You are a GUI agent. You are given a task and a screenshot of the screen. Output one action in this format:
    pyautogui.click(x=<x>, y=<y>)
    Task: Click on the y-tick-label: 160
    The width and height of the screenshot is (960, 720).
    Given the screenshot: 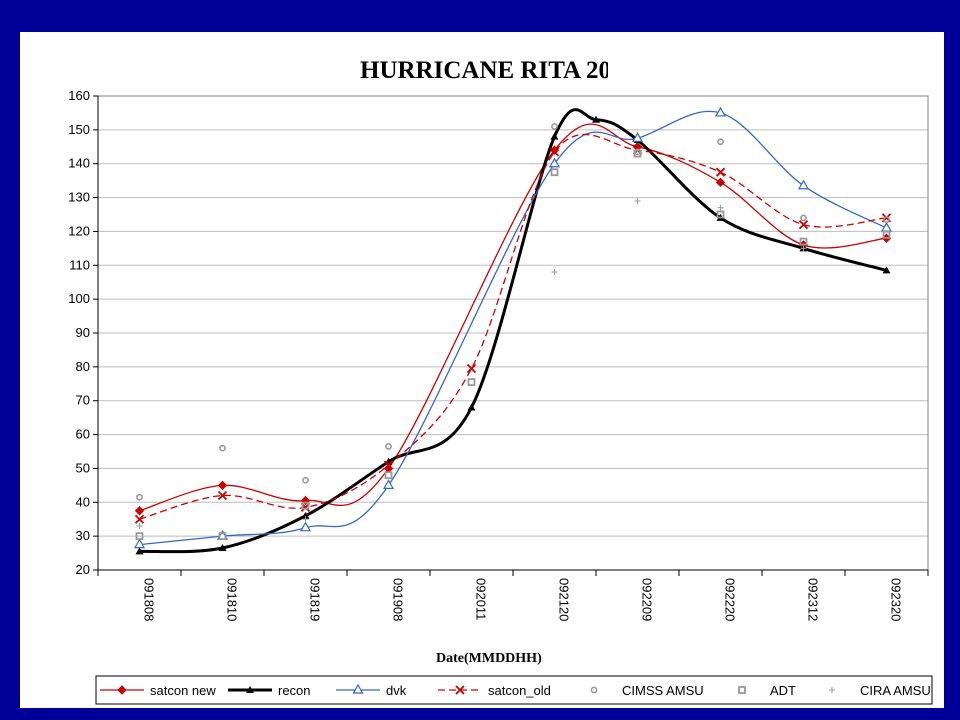 What is the action you would take?
    pyautogui.click(x=79, y=95)
    